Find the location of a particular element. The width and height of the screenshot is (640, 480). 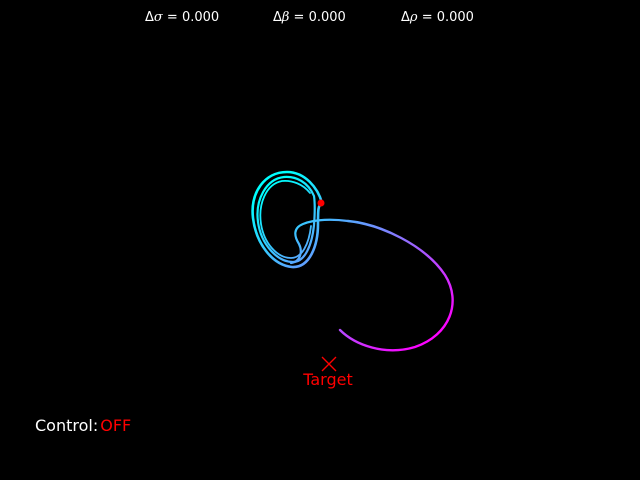

delta-beta-readout: Δβ = 0.000 is located at coordinates (309, 17).